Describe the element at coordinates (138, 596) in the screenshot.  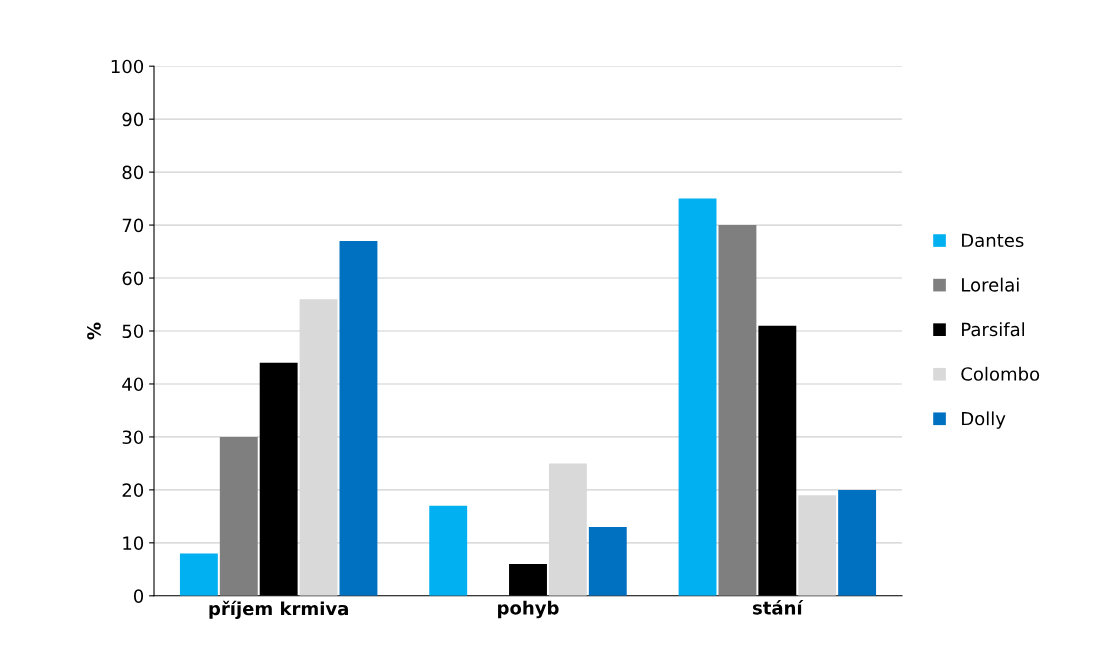
I see `y-tick-label: 0` at that location.